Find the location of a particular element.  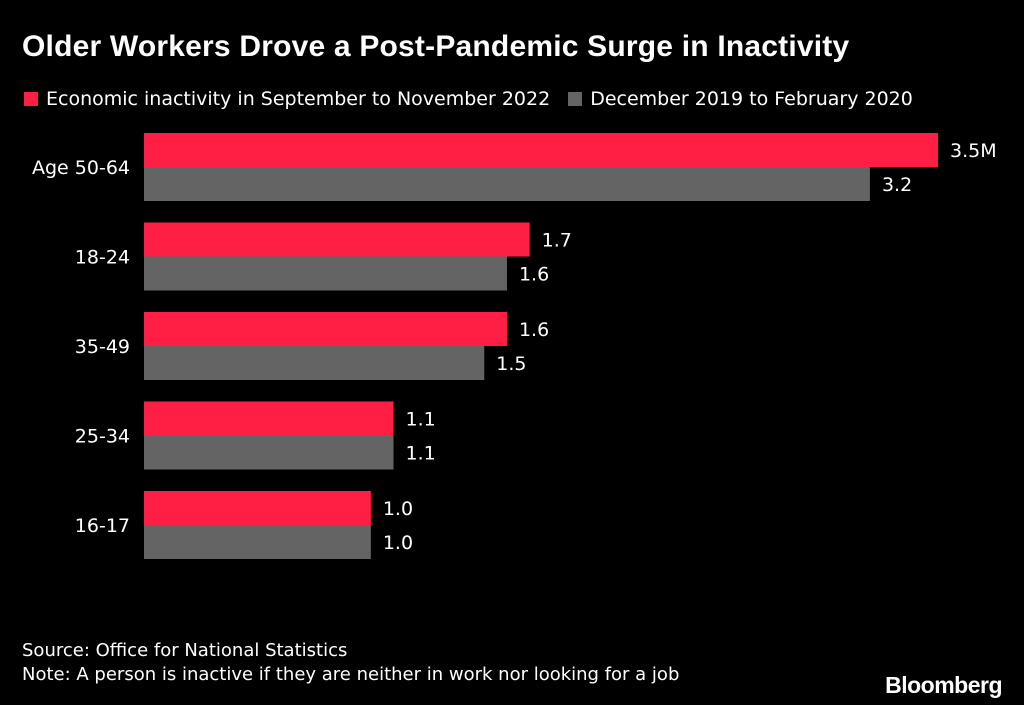

value-label-35-49-series-1: 1.5 is located at coordinates (511, 364).